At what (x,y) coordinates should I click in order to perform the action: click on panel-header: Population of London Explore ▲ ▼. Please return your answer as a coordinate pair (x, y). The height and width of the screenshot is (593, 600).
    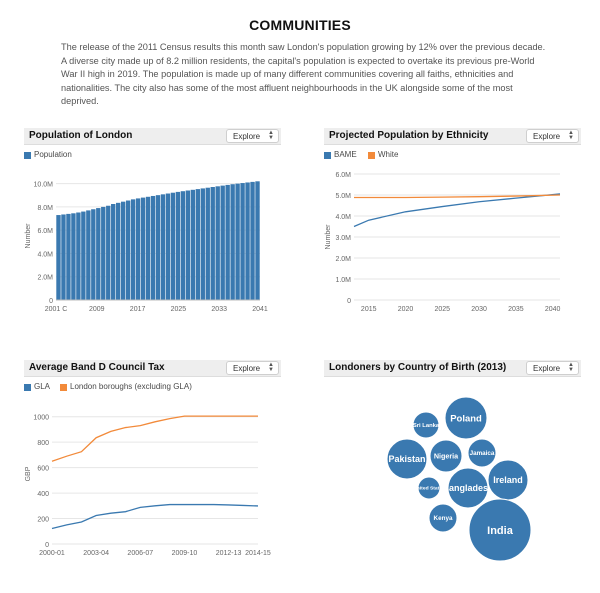
    Looking at the image, I should click on (152, 136).